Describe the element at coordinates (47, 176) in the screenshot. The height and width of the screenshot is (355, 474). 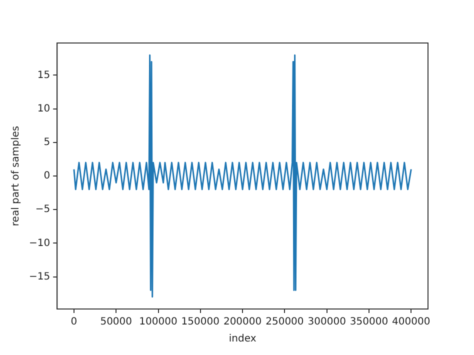
I see `y-tick-label: 0` at that location.